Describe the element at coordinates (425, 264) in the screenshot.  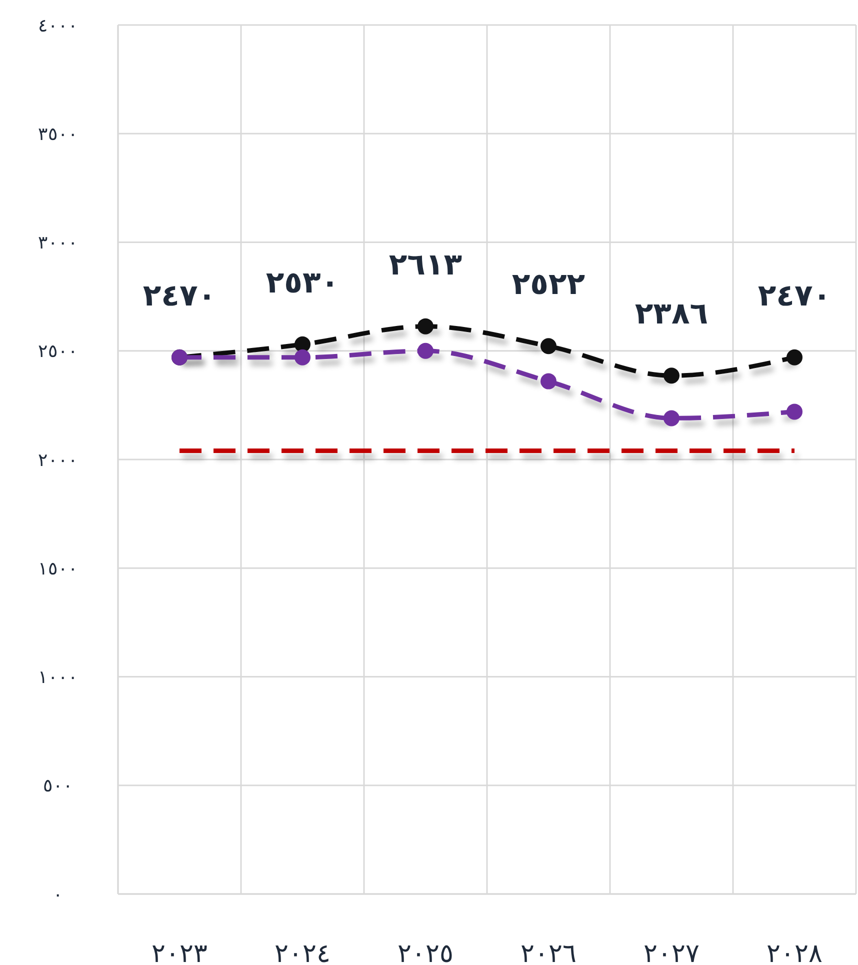
I see `data-label: ٢٦١٣` at that location.